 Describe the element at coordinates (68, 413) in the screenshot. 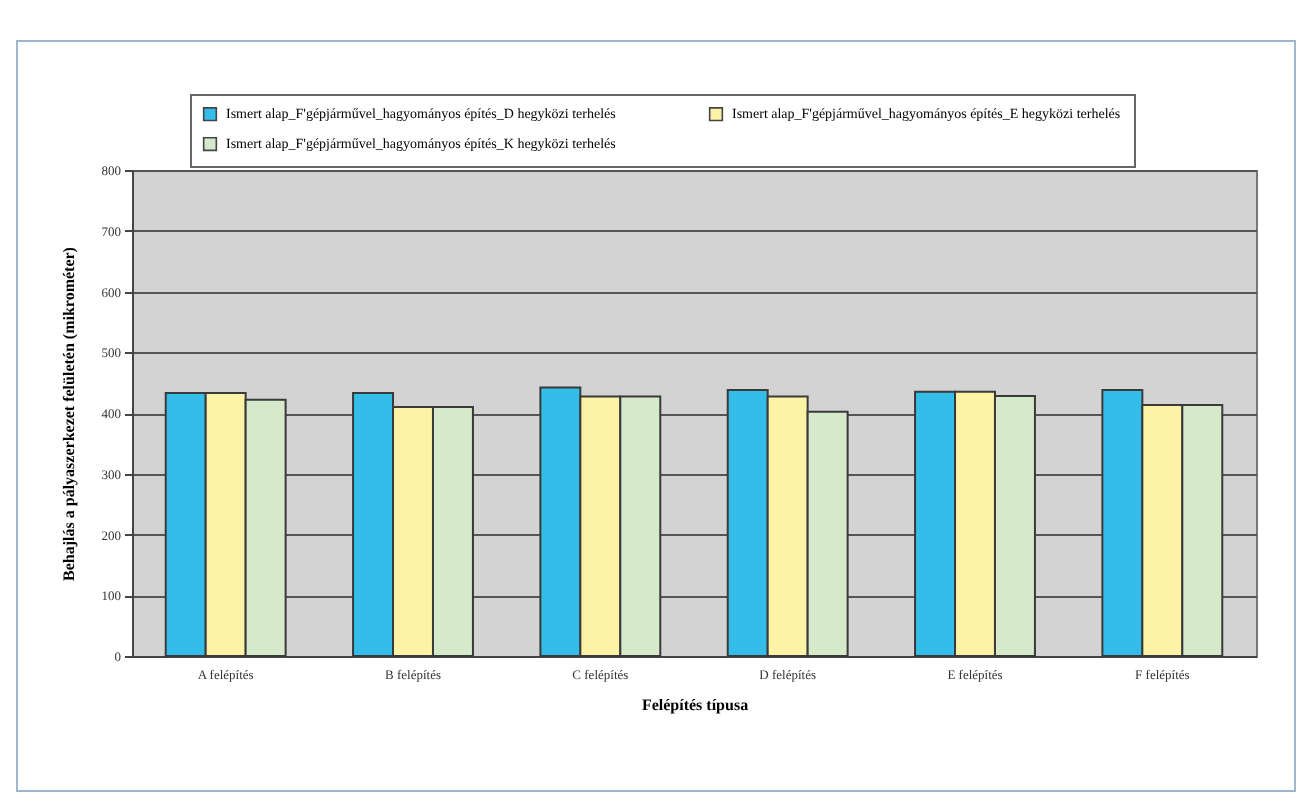

I see `y-axis-title: Behajlás a pályaszerkezet felületén (mikrométer)` at that location.